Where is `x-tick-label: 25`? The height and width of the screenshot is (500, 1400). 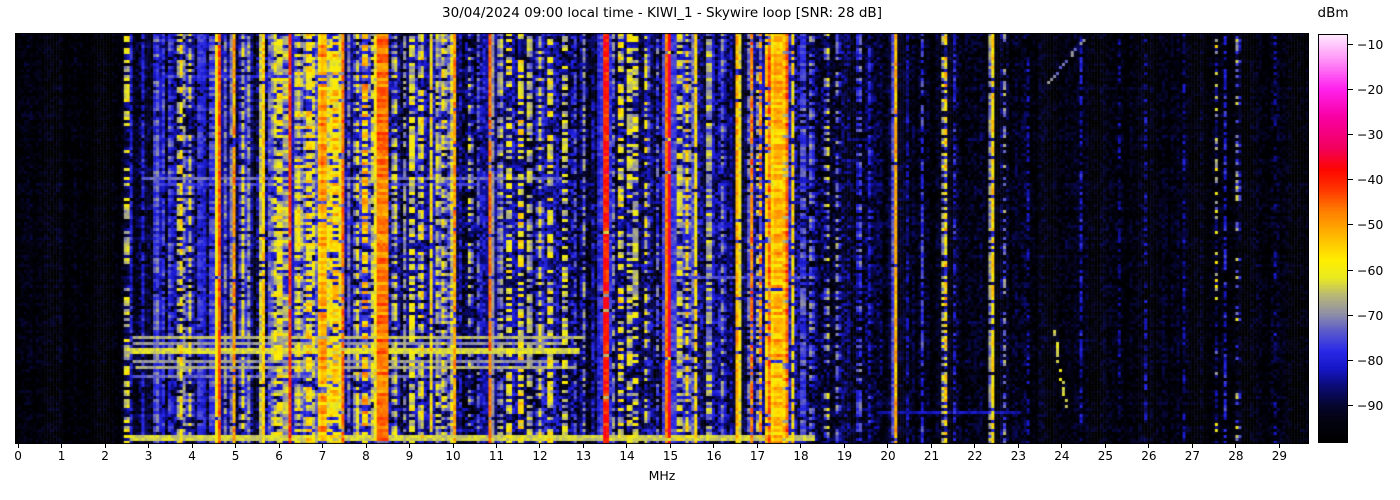
x-tick-label: 25 is located at coordinates (1105, 456).